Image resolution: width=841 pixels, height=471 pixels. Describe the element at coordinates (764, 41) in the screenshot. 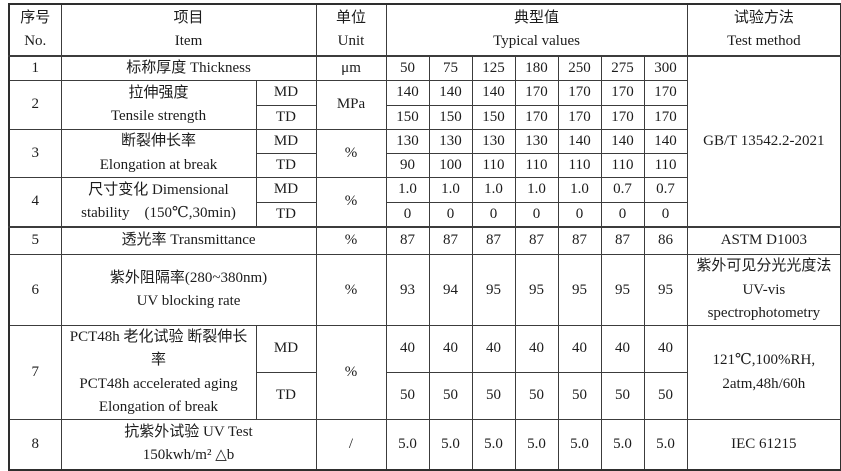

I see `header-method-en: Test method` at that location.